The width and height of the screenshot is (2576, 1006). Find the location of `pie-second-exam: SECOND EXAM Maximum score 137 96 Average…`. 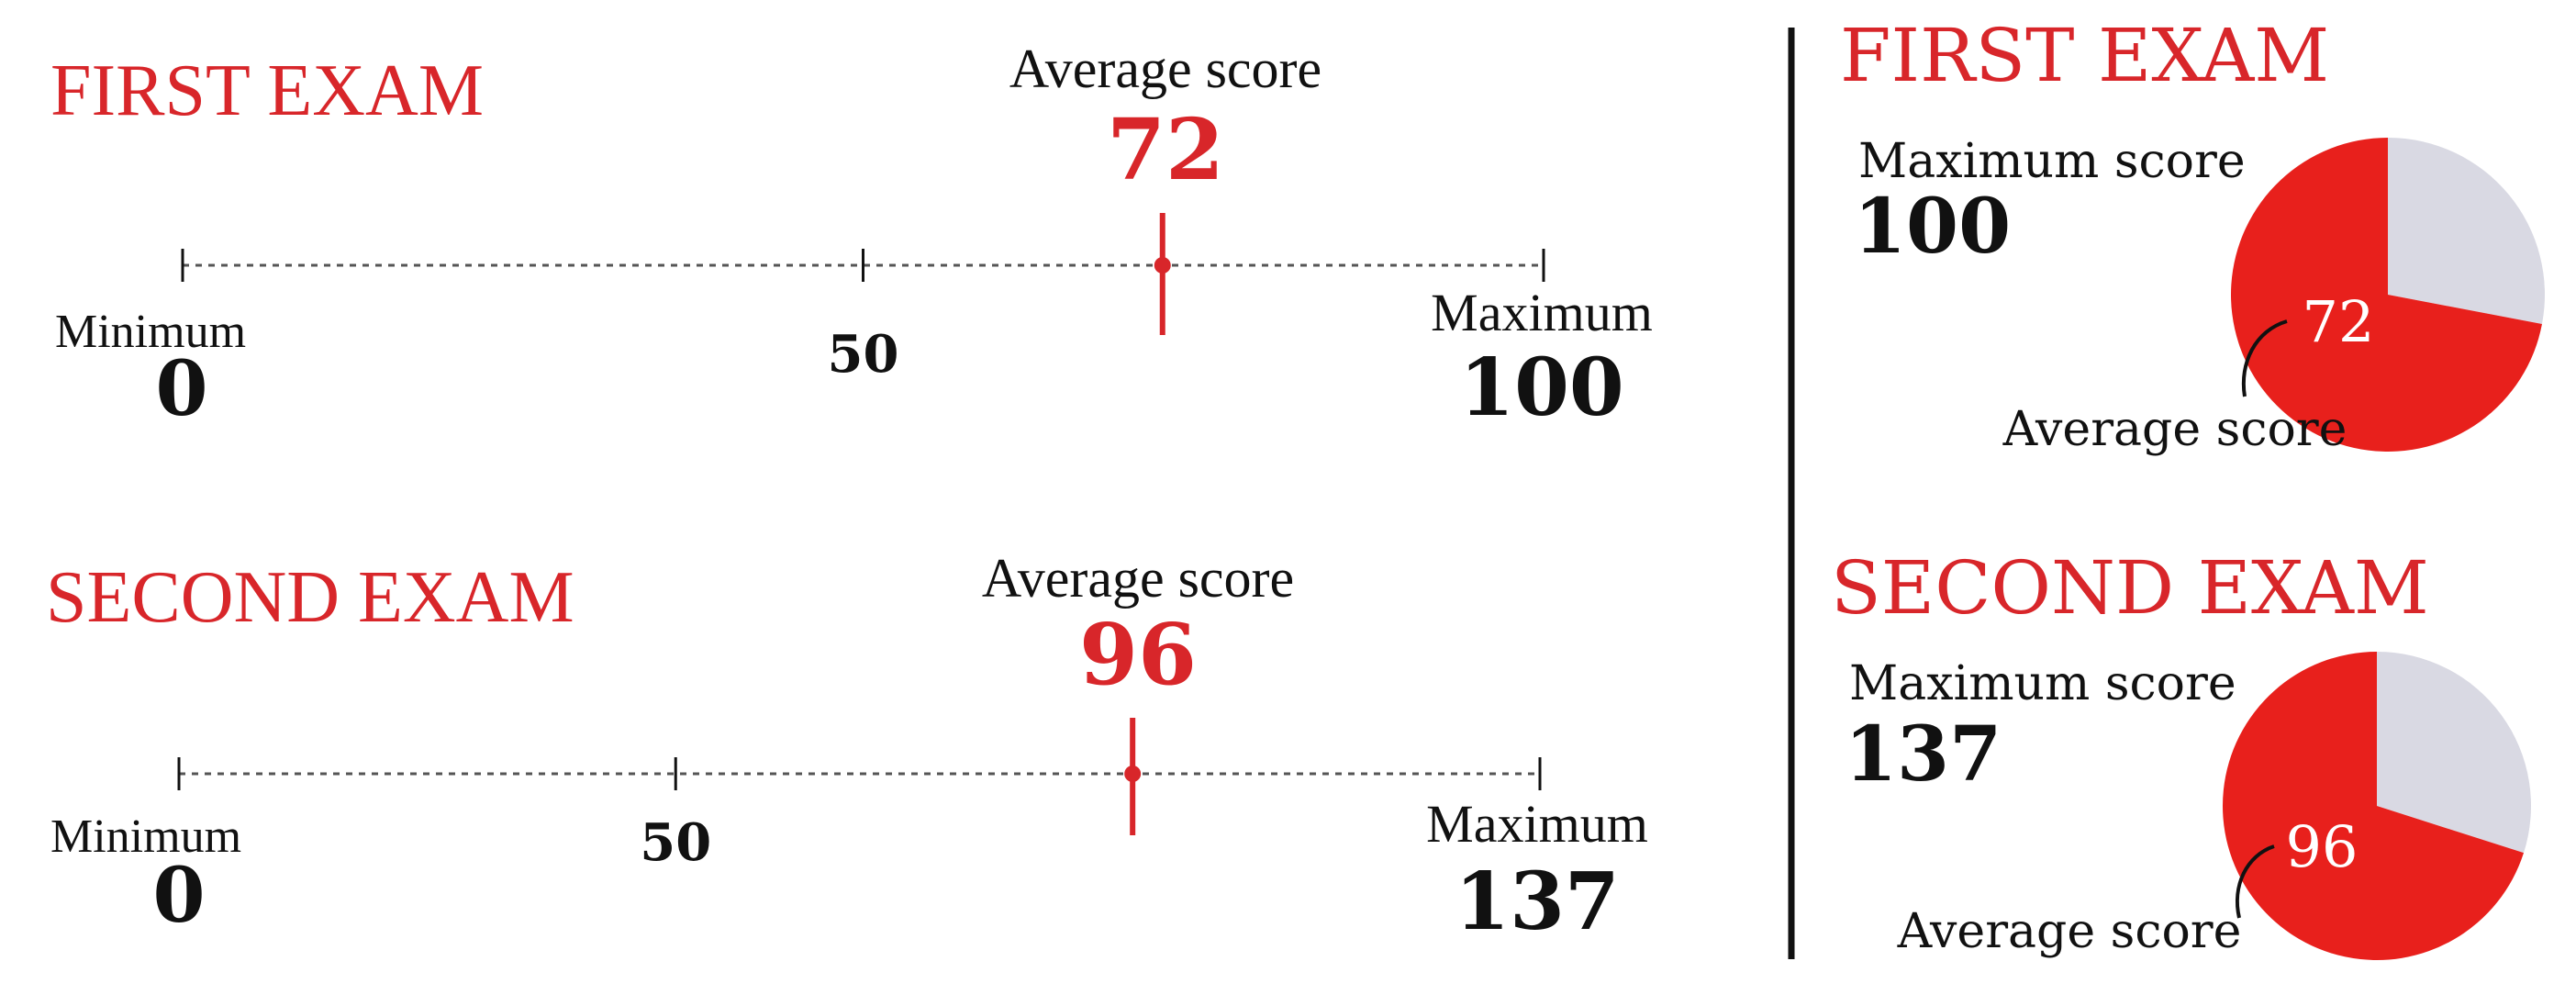

pie-second-exam: SECOND EXAM Maximum score 137 96 Average… is located at coordinates (2181, 752).